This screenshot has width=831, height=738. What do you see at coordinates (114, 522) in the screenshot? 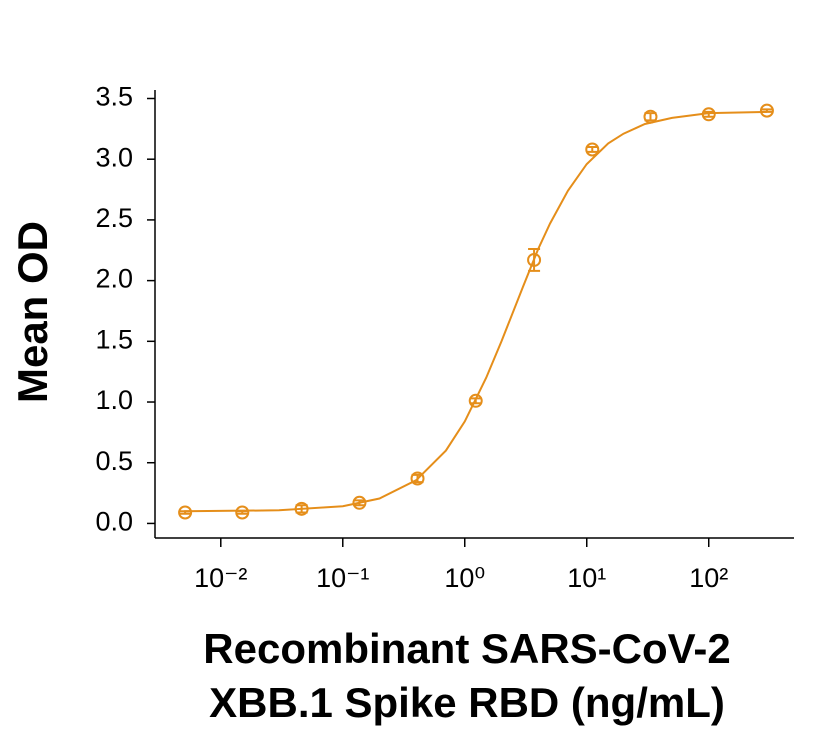
I see `y-tick-label: 0.0` at bounding box center [114, 522].